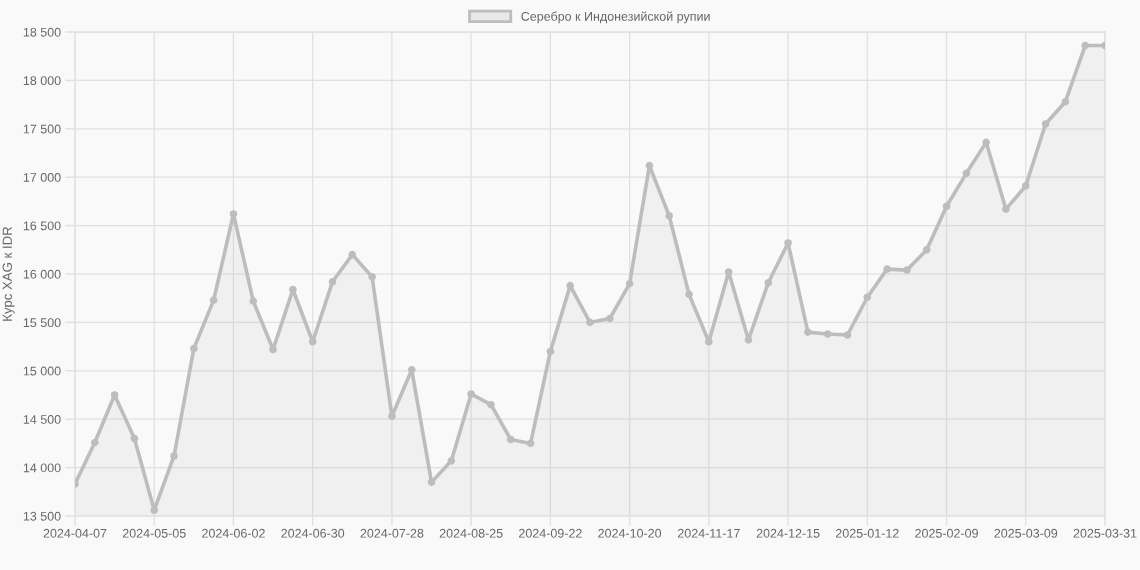 This screenshot has width=1140, height=570. I want to click on x-tick-label: 2025-01-12, so click(867, 533).